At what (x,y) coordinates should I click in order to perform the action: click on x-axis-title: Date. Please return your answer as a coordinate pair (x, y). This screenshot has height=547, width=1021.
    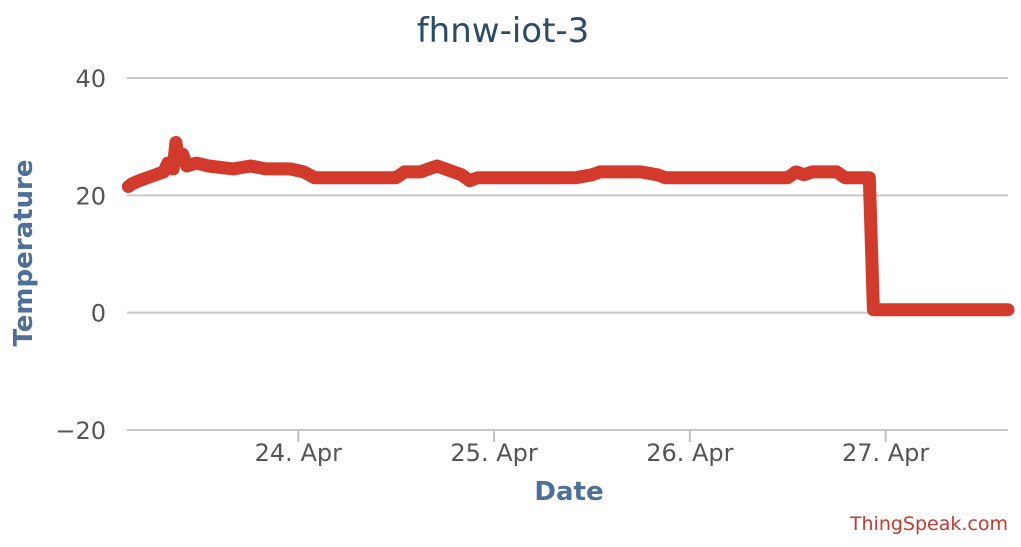
    Looking at the image, I should click on (568, 492).